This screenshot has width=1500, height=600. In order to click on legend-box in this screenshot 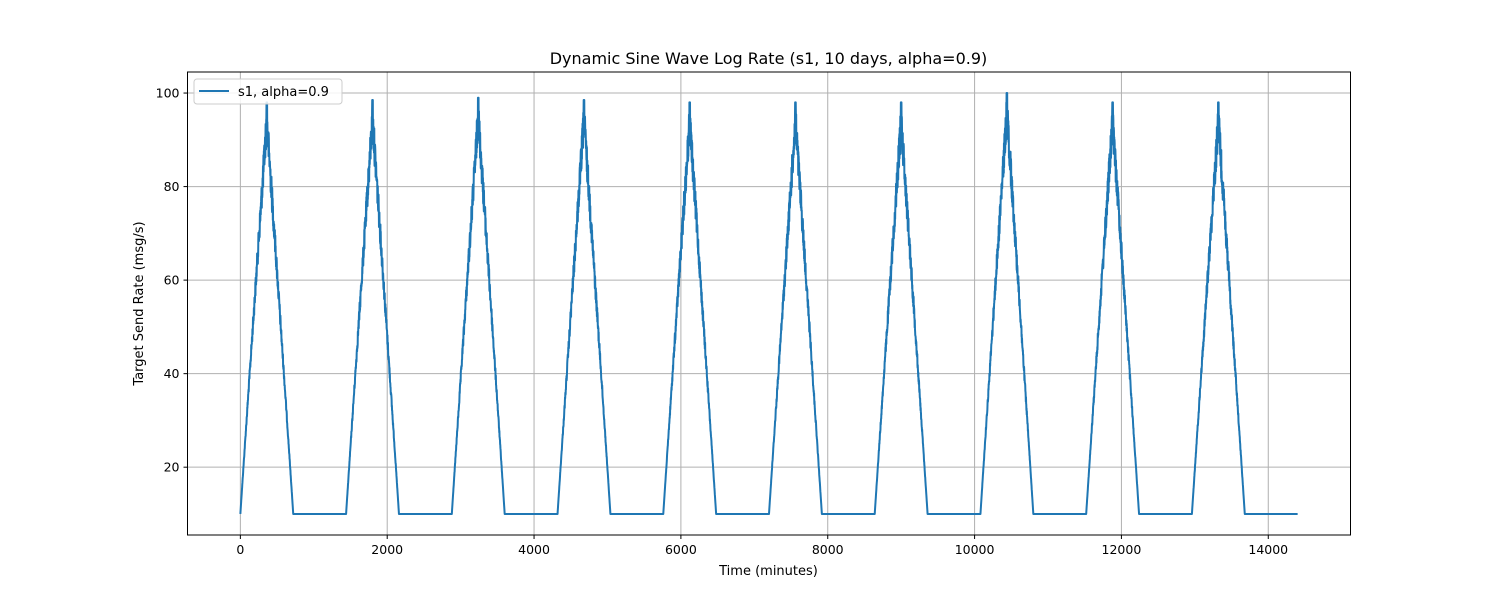, I will do `click(268, 91)`.